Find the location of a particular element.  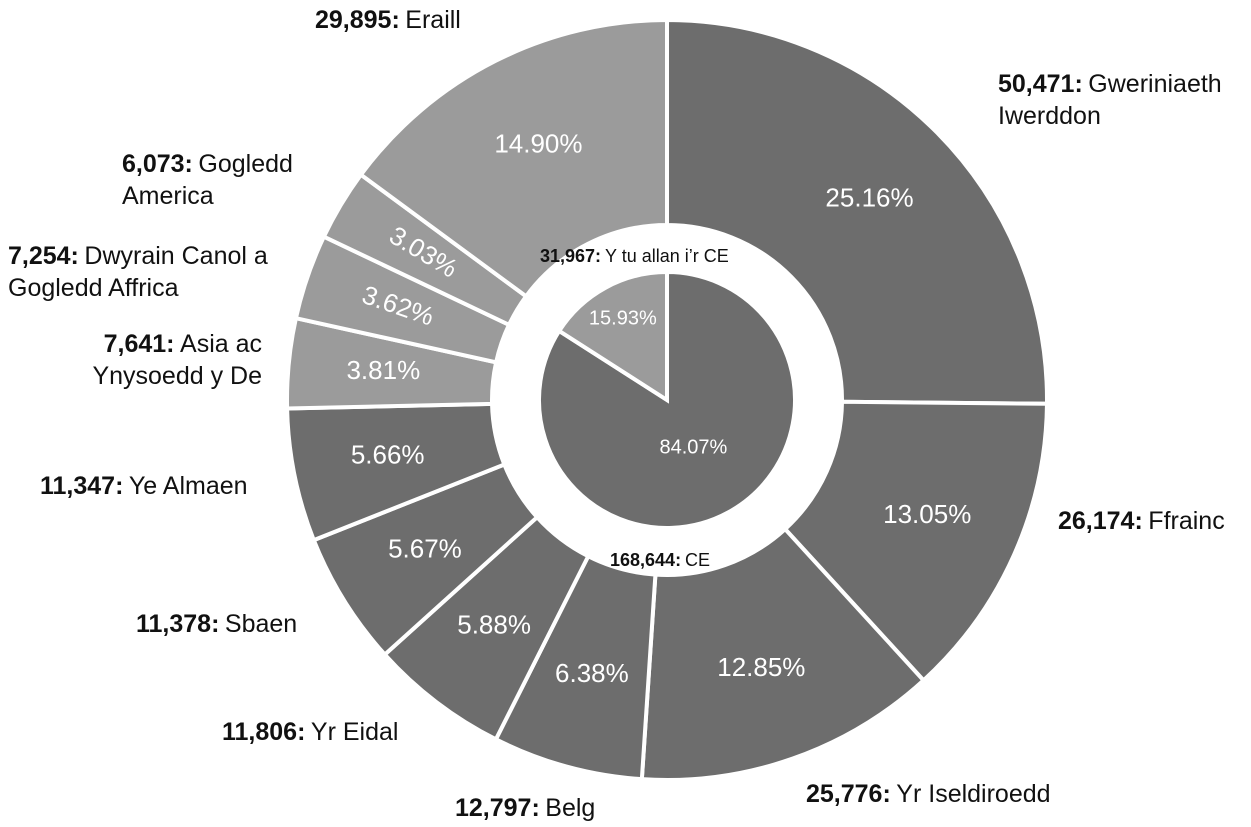

percent-label: 6.38% is located at coordinates (592, 673).